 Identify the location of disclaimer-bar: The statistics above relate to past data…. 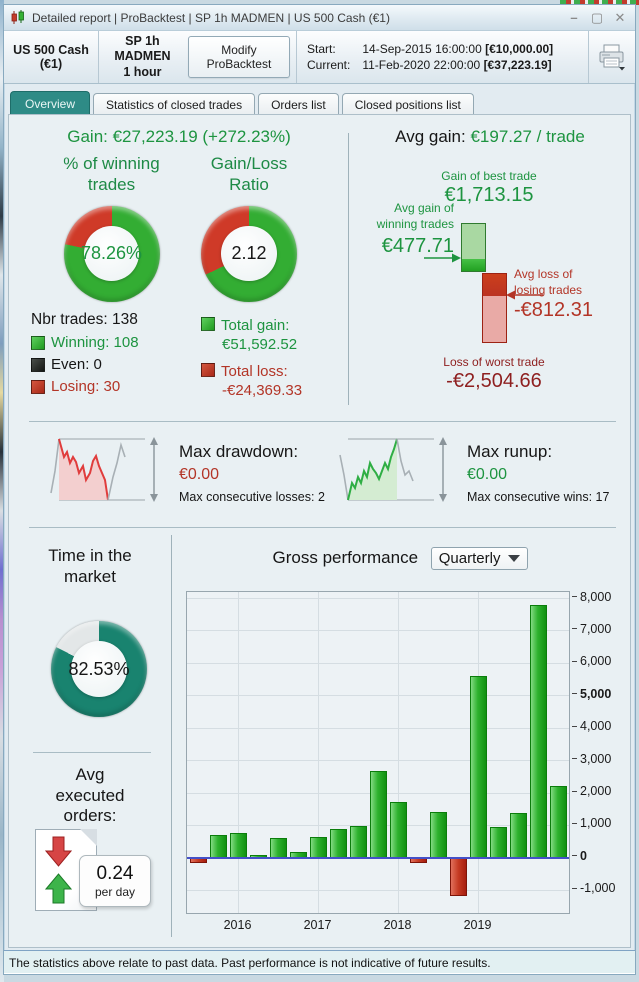
(319, 962).